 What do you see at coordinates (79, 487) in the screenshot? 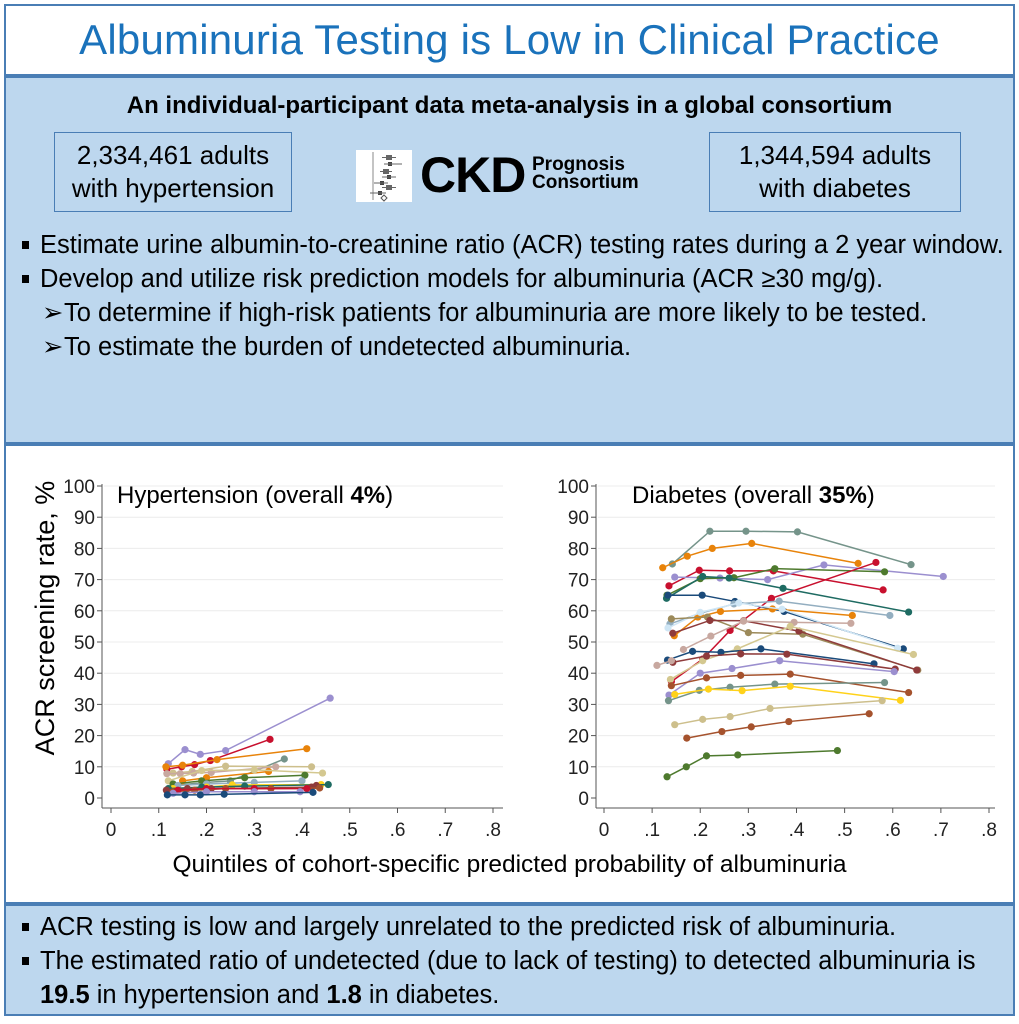
I see `y-tick-label: 100` at bounding box center [79, 487].